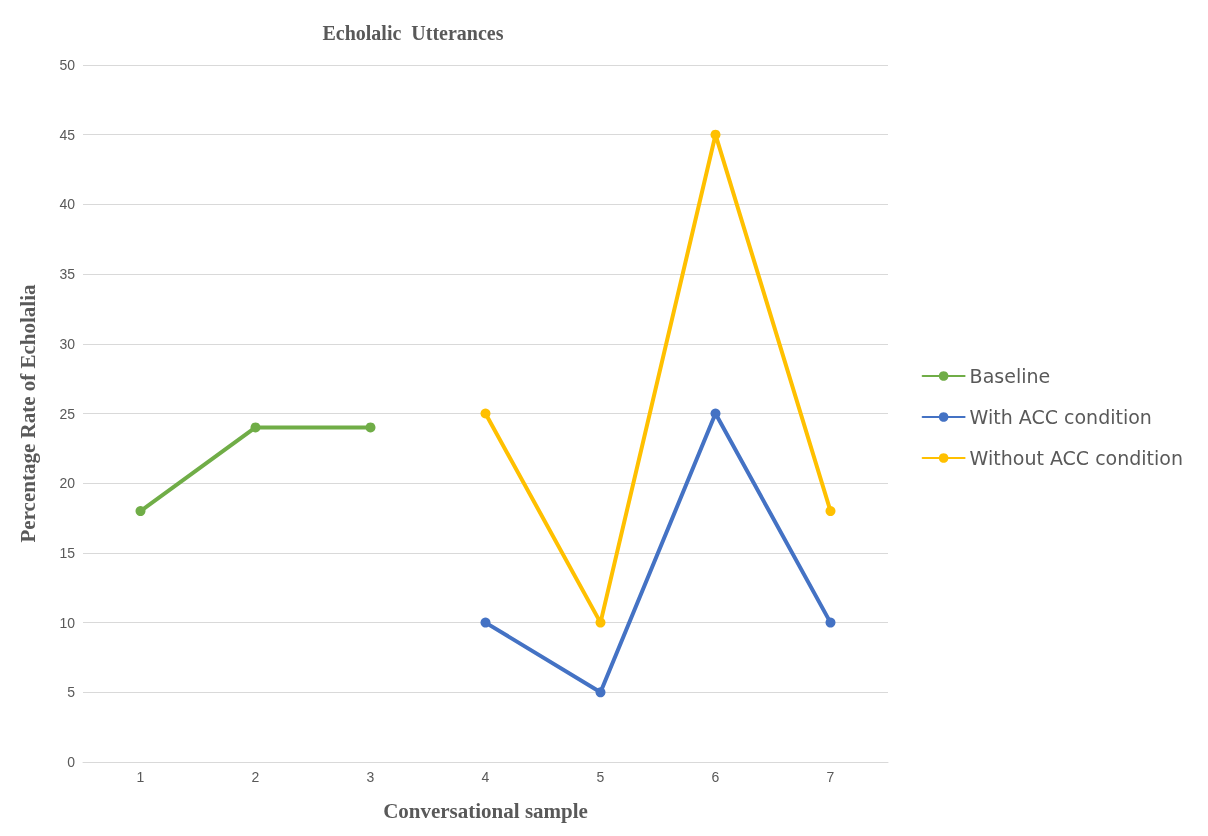 The height and width of the screenshot is (836, 1208). I want to click on x-tick-label: 2, so click(255, 777).